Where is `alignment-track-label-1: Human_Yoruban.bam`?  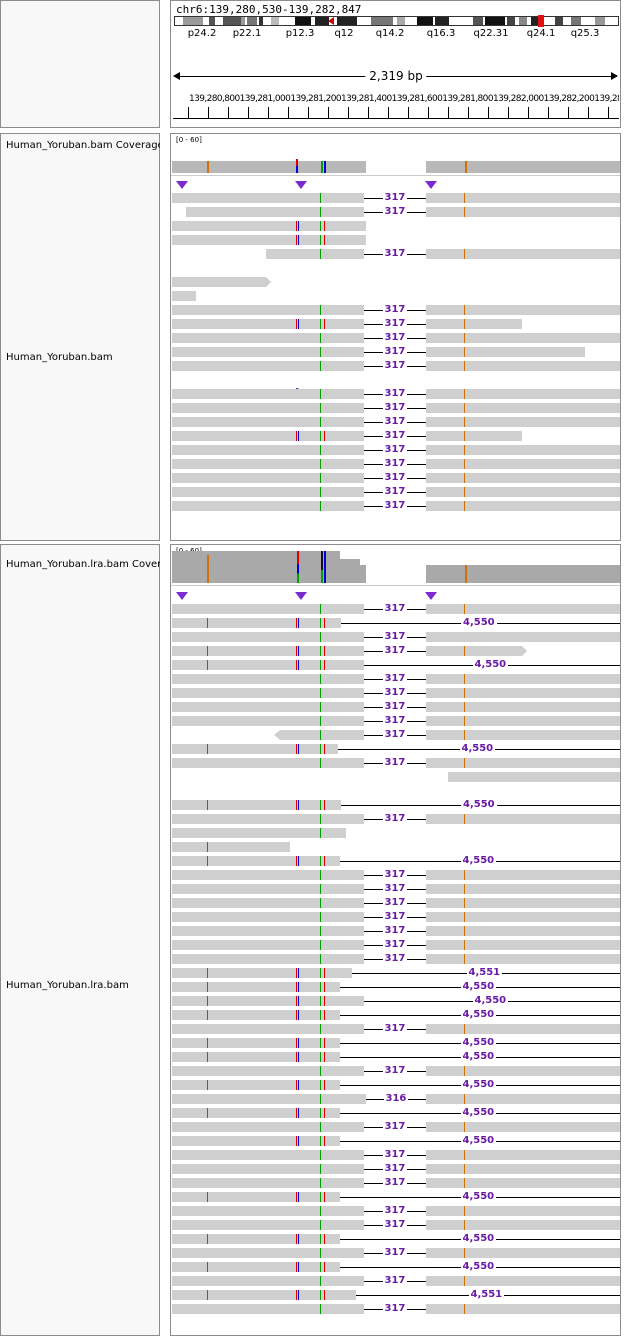
alignment-track-label-1: Human_Yoruban.bam is located at coordinates (59, 357).